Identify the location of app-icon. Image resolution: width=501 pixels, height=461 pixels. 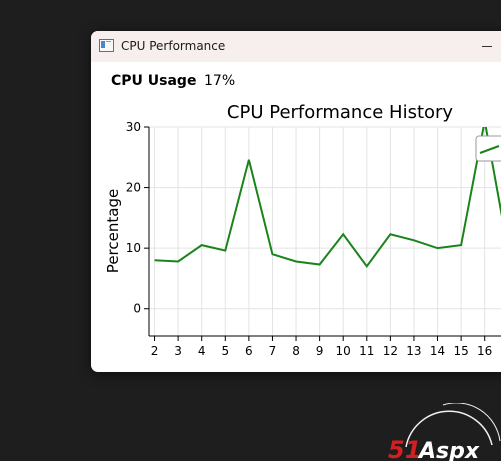
(106, 45).